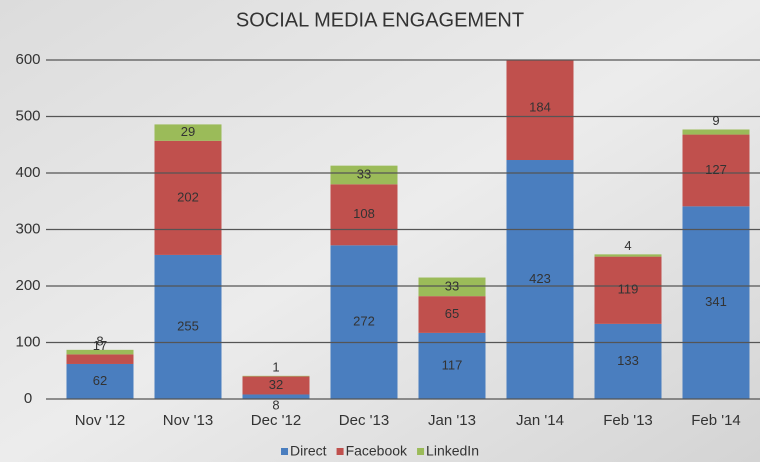  I want to click on data-label: 133, so click(628, 360).